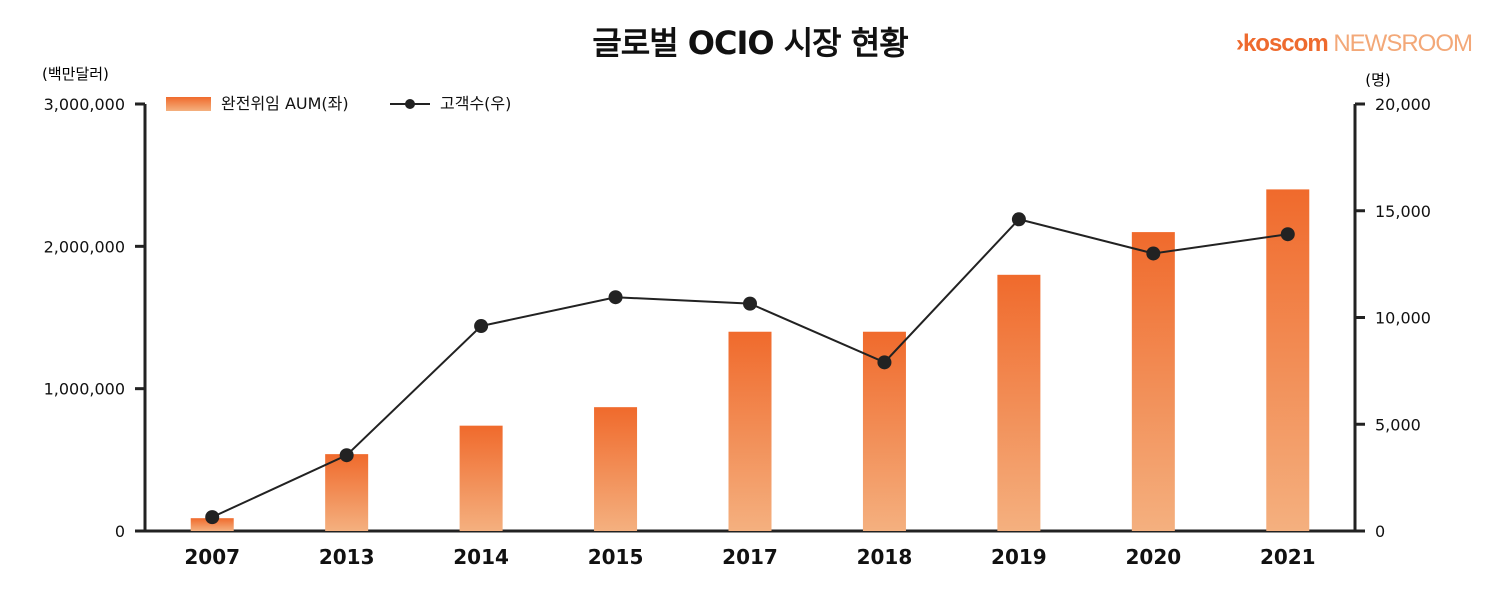 The width and height of the screenshot is (1500, 589). What do you see at coordinates (1403, 318) in the screenshot?
I see `right-axis-tick-label: 10,000` at bounding box center [1403, 318].